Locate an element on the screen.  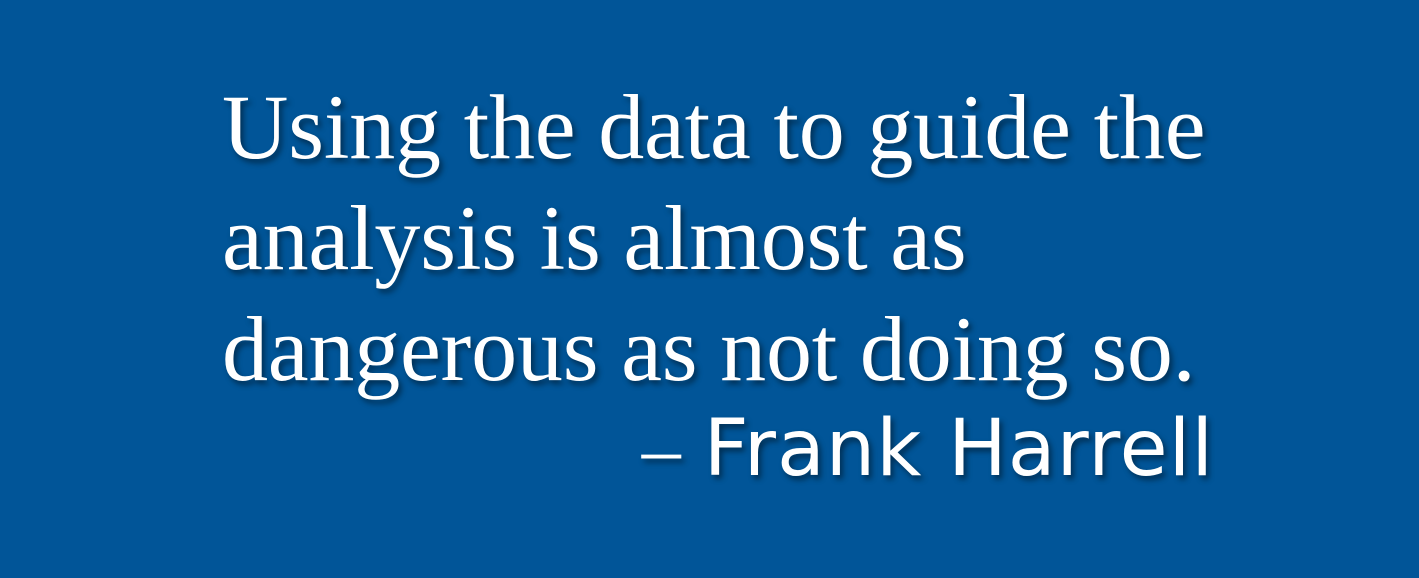
quote-line-2: analysis is almost as is located at coordinates (594, 238).